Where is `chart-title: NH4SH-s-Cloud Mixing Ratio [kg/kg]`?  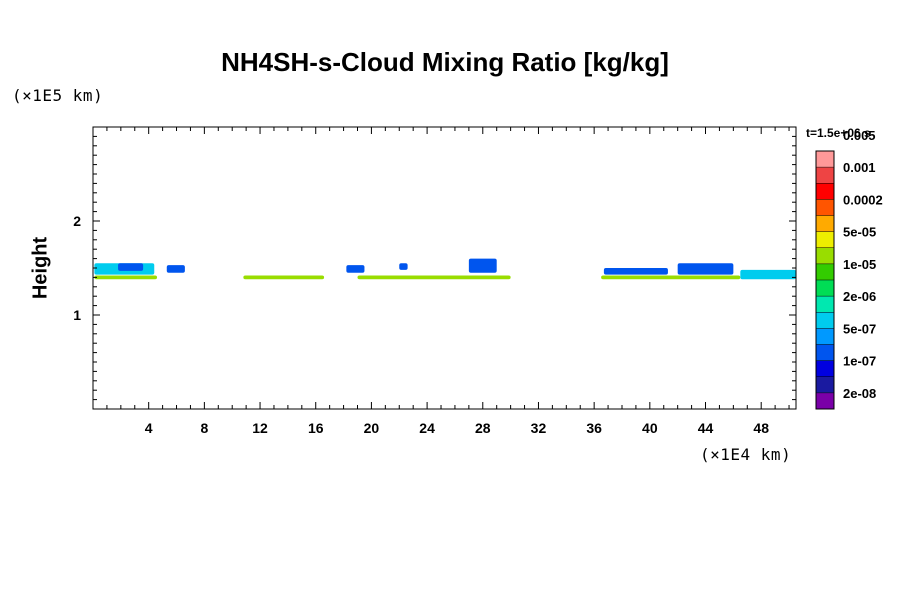
chart-title: NH4SH-s-Cloud Mixing Ratio [kg/kg] is located at coordinates (445, 62).